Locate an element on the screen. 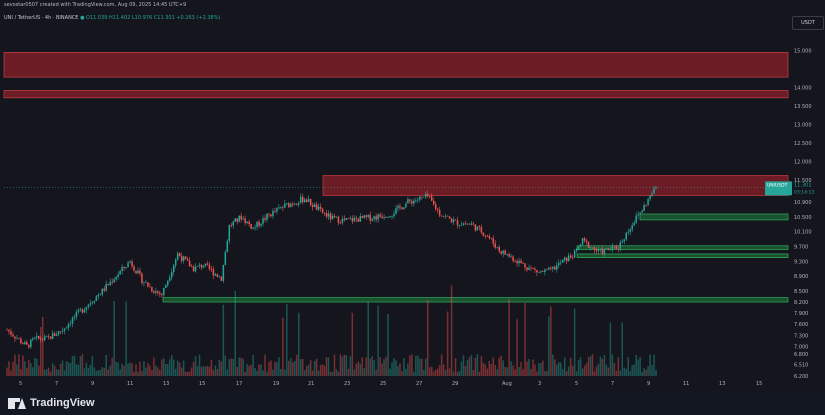  symbol-name: UNI / TetherUS · 4h · BINANCE is located at coordinates (41, 18).